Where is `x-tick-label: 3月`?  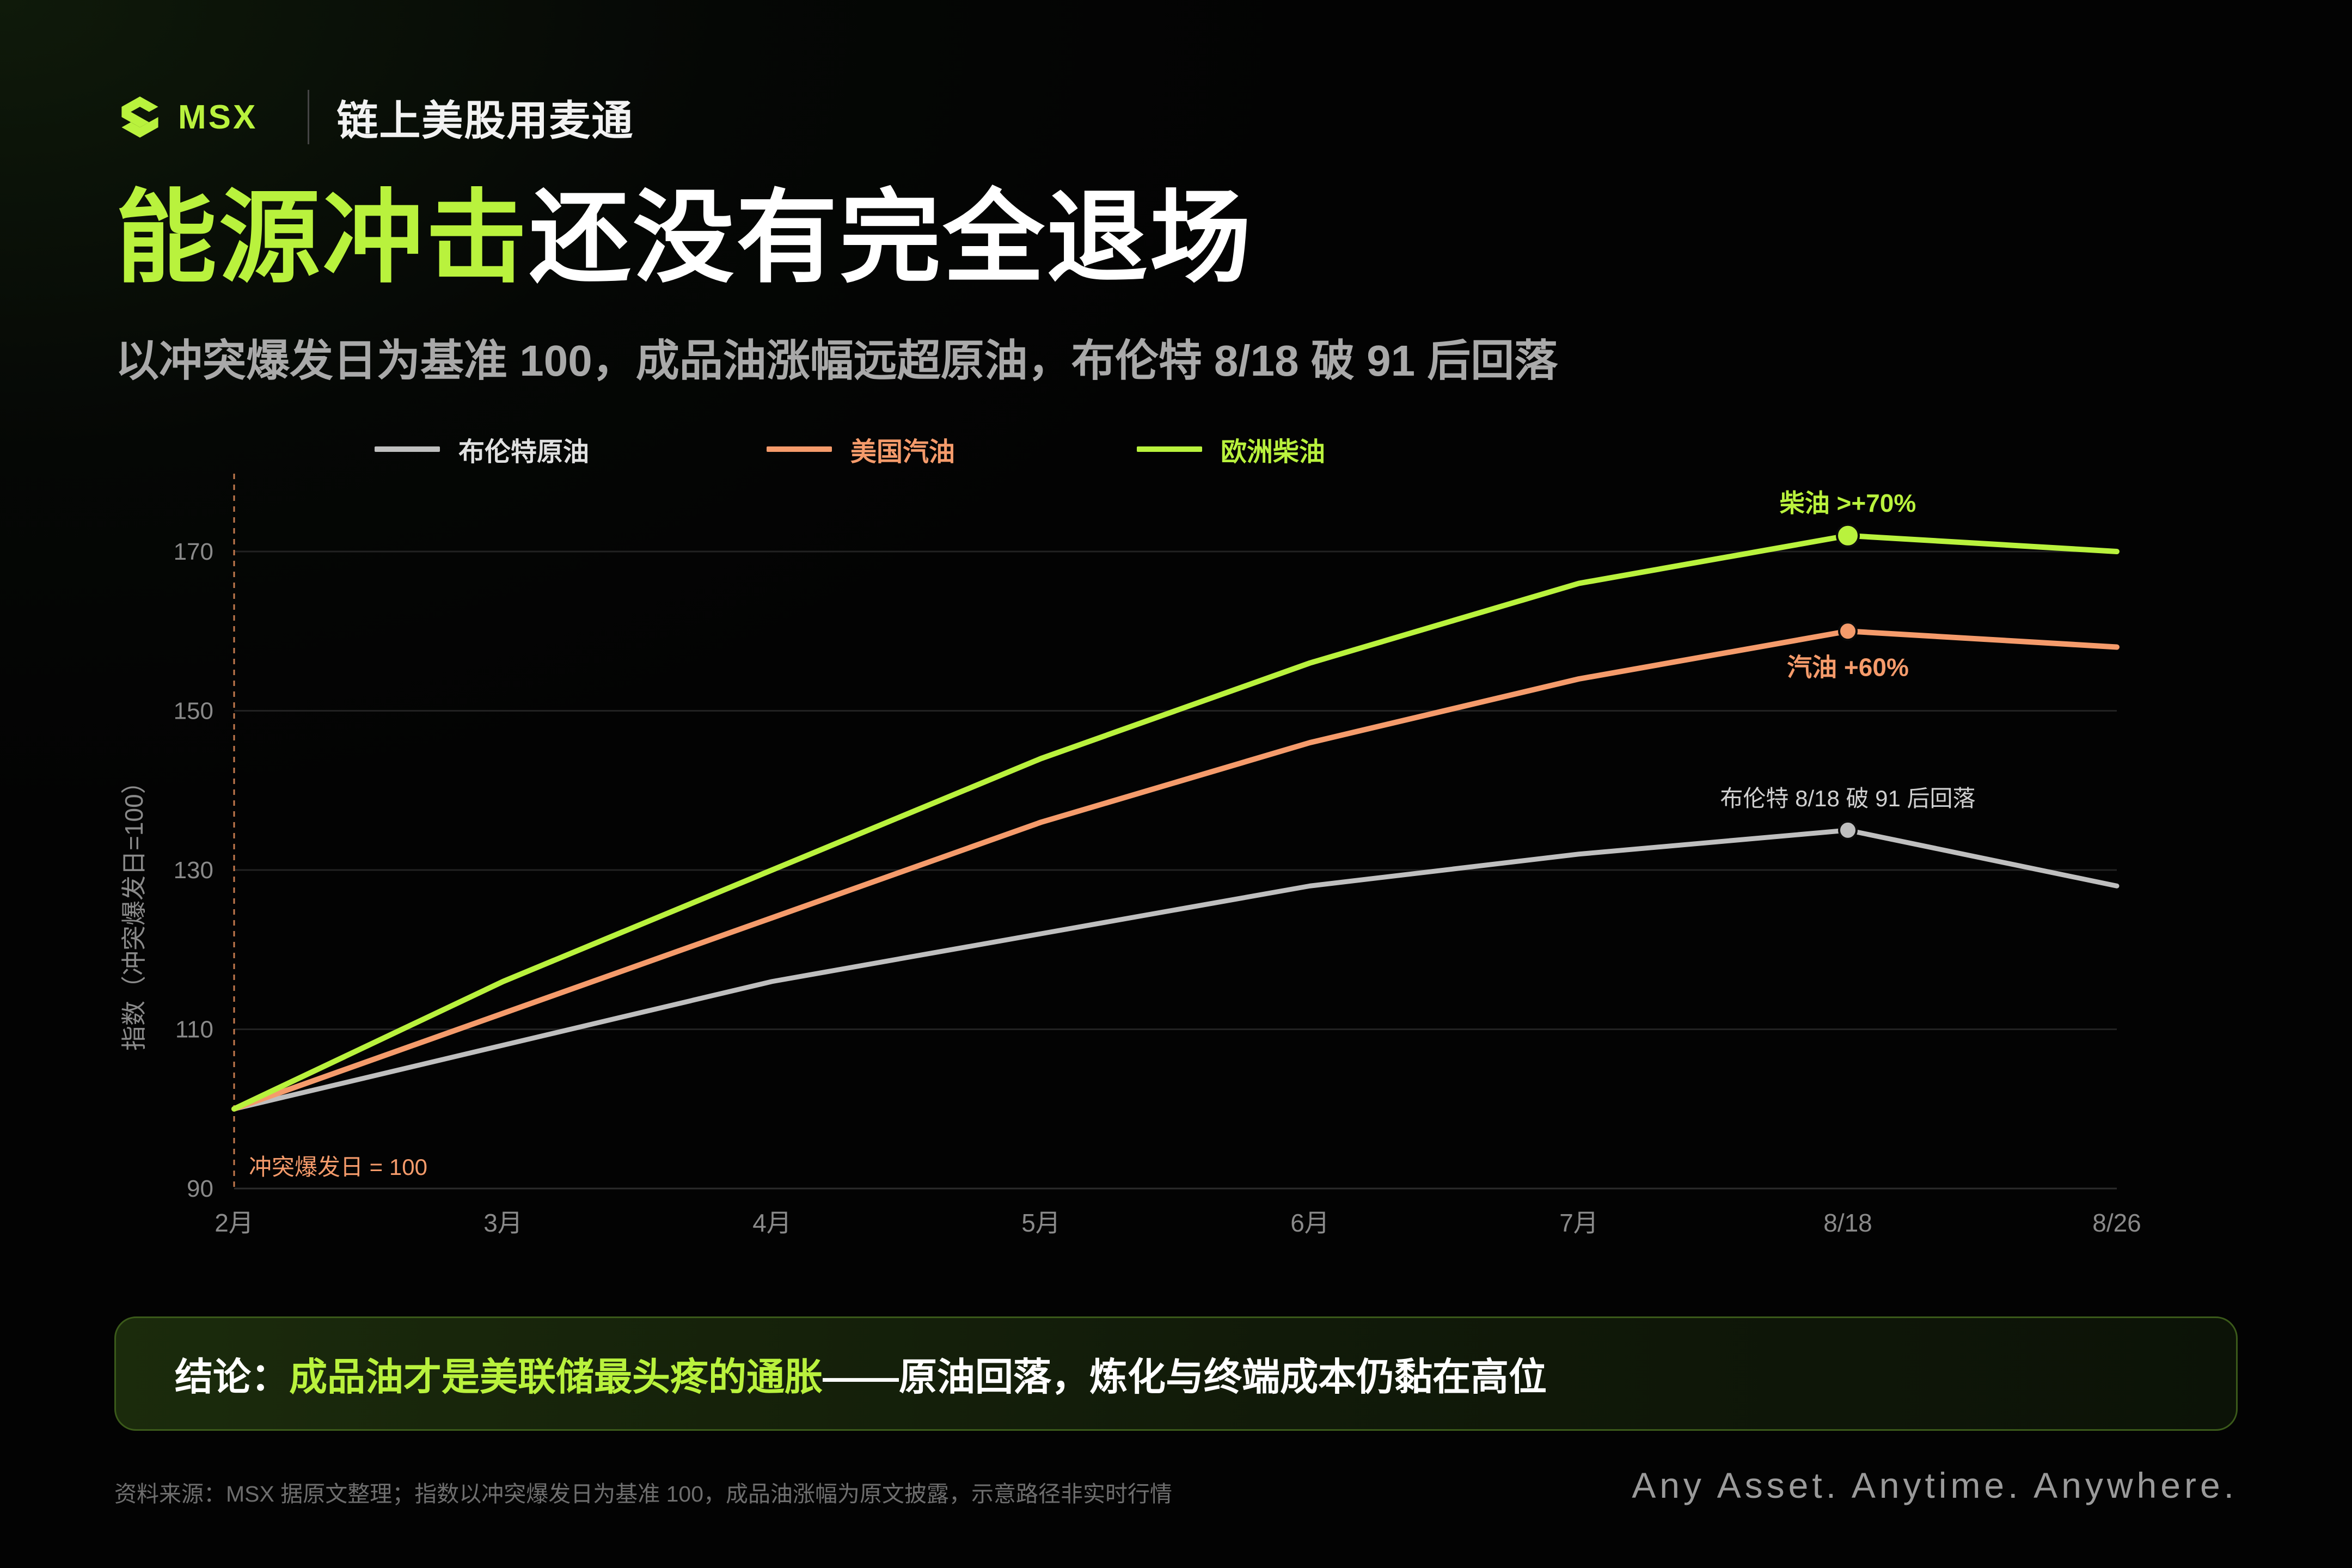 x-tick-label: 3月 is located at coordinates (503, 1223).